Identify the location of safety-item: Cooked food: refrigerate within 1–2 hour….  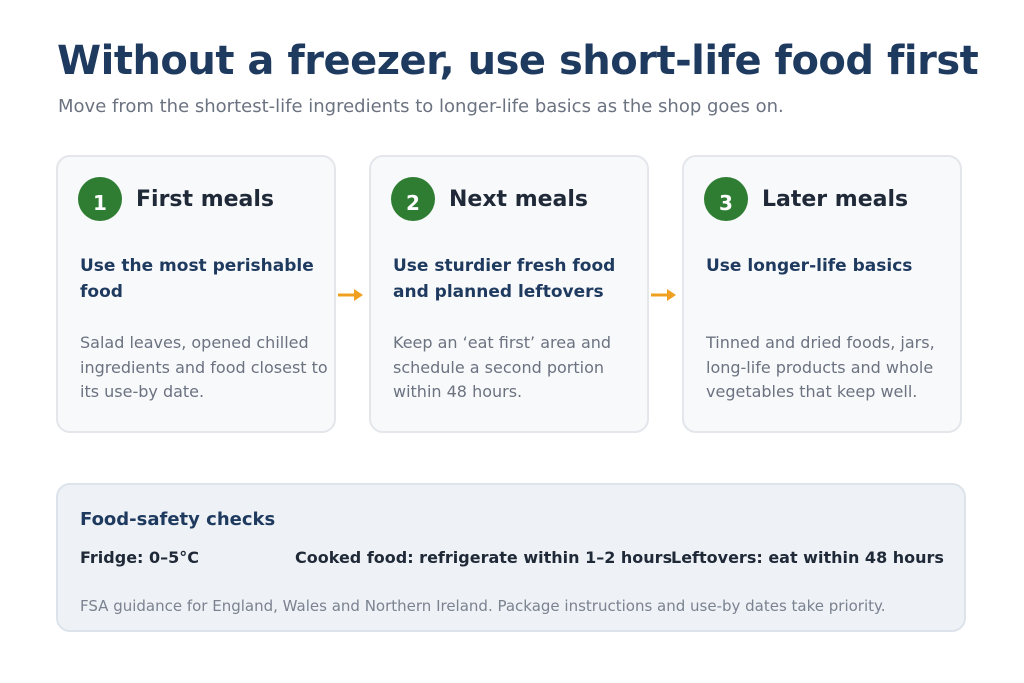
(484, 557).